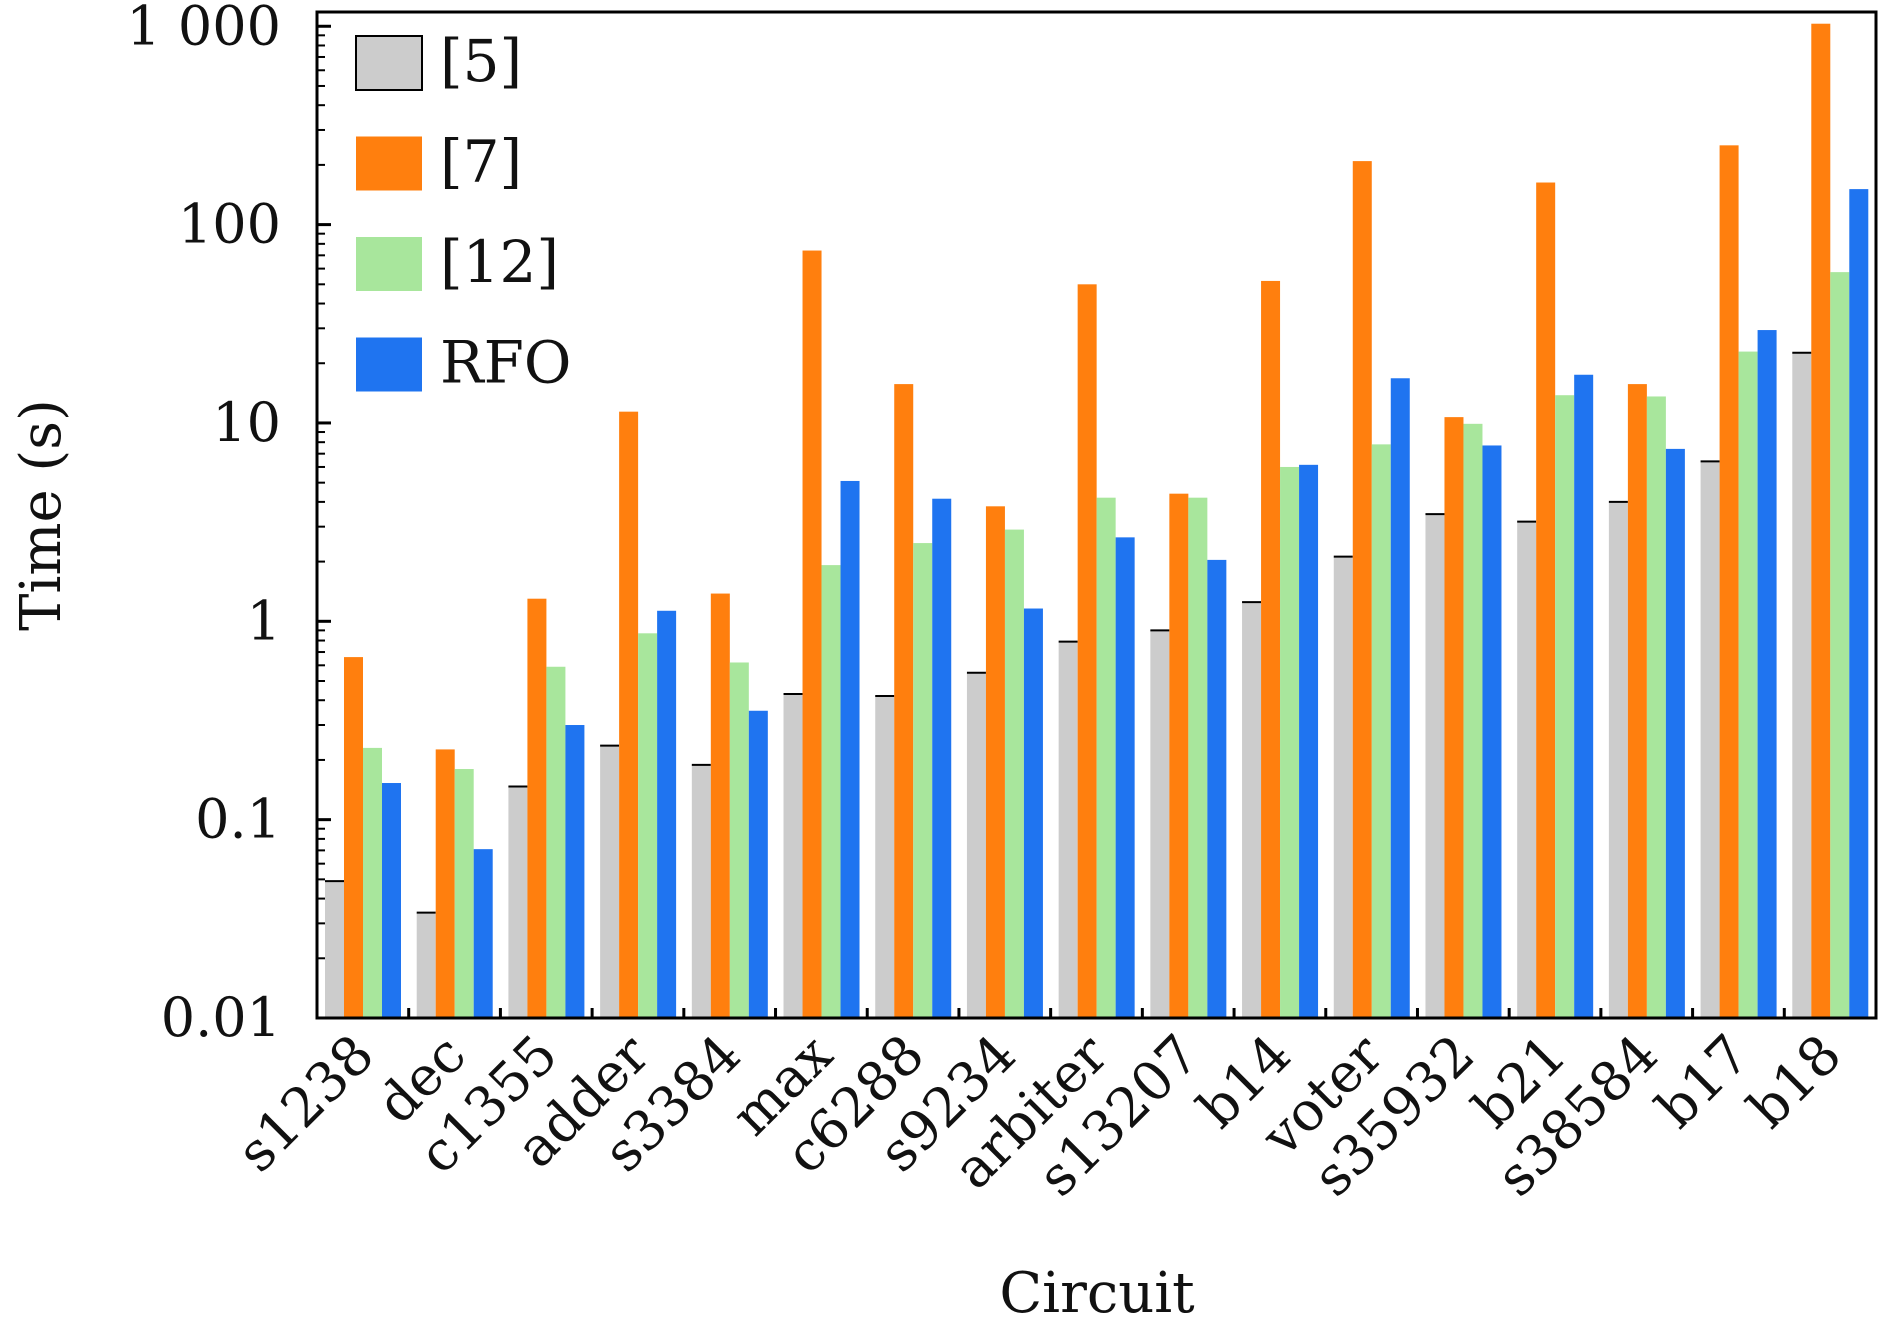 The width and height of the screenshot is (1890, 1323). What do you see at coordinates (203, 28) in the screenshot?
I see `y-tick-label: 1 000` at bounding box center [203, 28].